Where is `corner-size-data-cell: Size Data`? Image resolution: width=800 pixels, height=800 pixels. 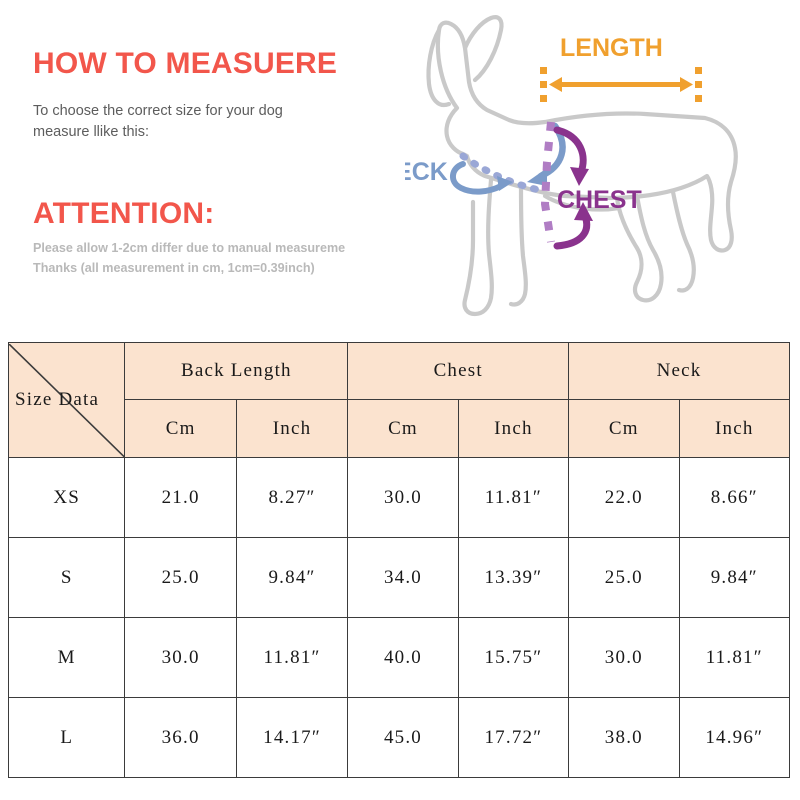 corner-size-data-cell: Size Data is located at coordinates (66, 400).